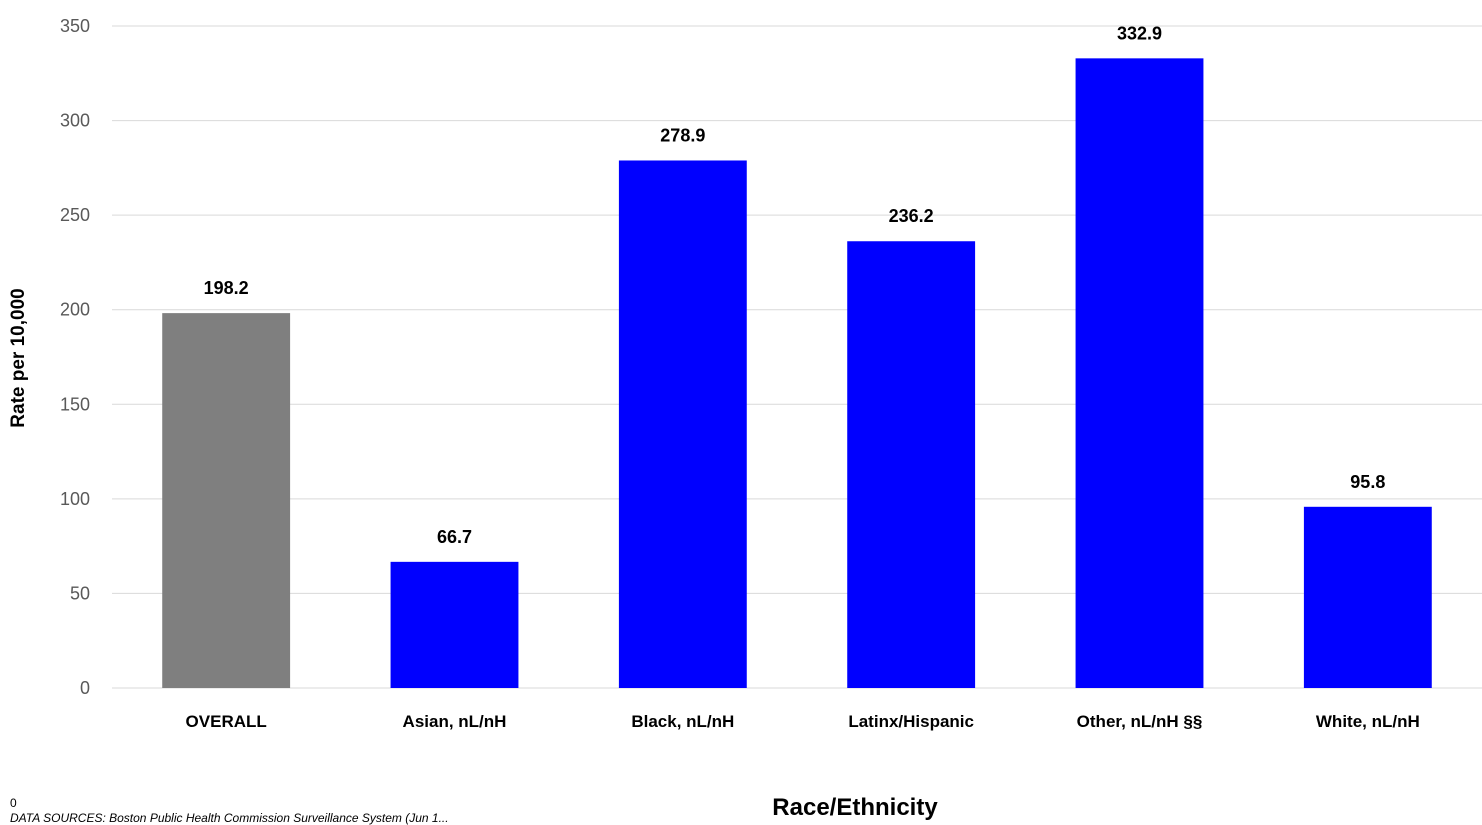 This screenshot has height=825, width=1482. Describe the element at coordinates (75, 357) in the screenshot. I see `y-axis-ticks: 0 50 100 150 200 250 300 350` at that location.